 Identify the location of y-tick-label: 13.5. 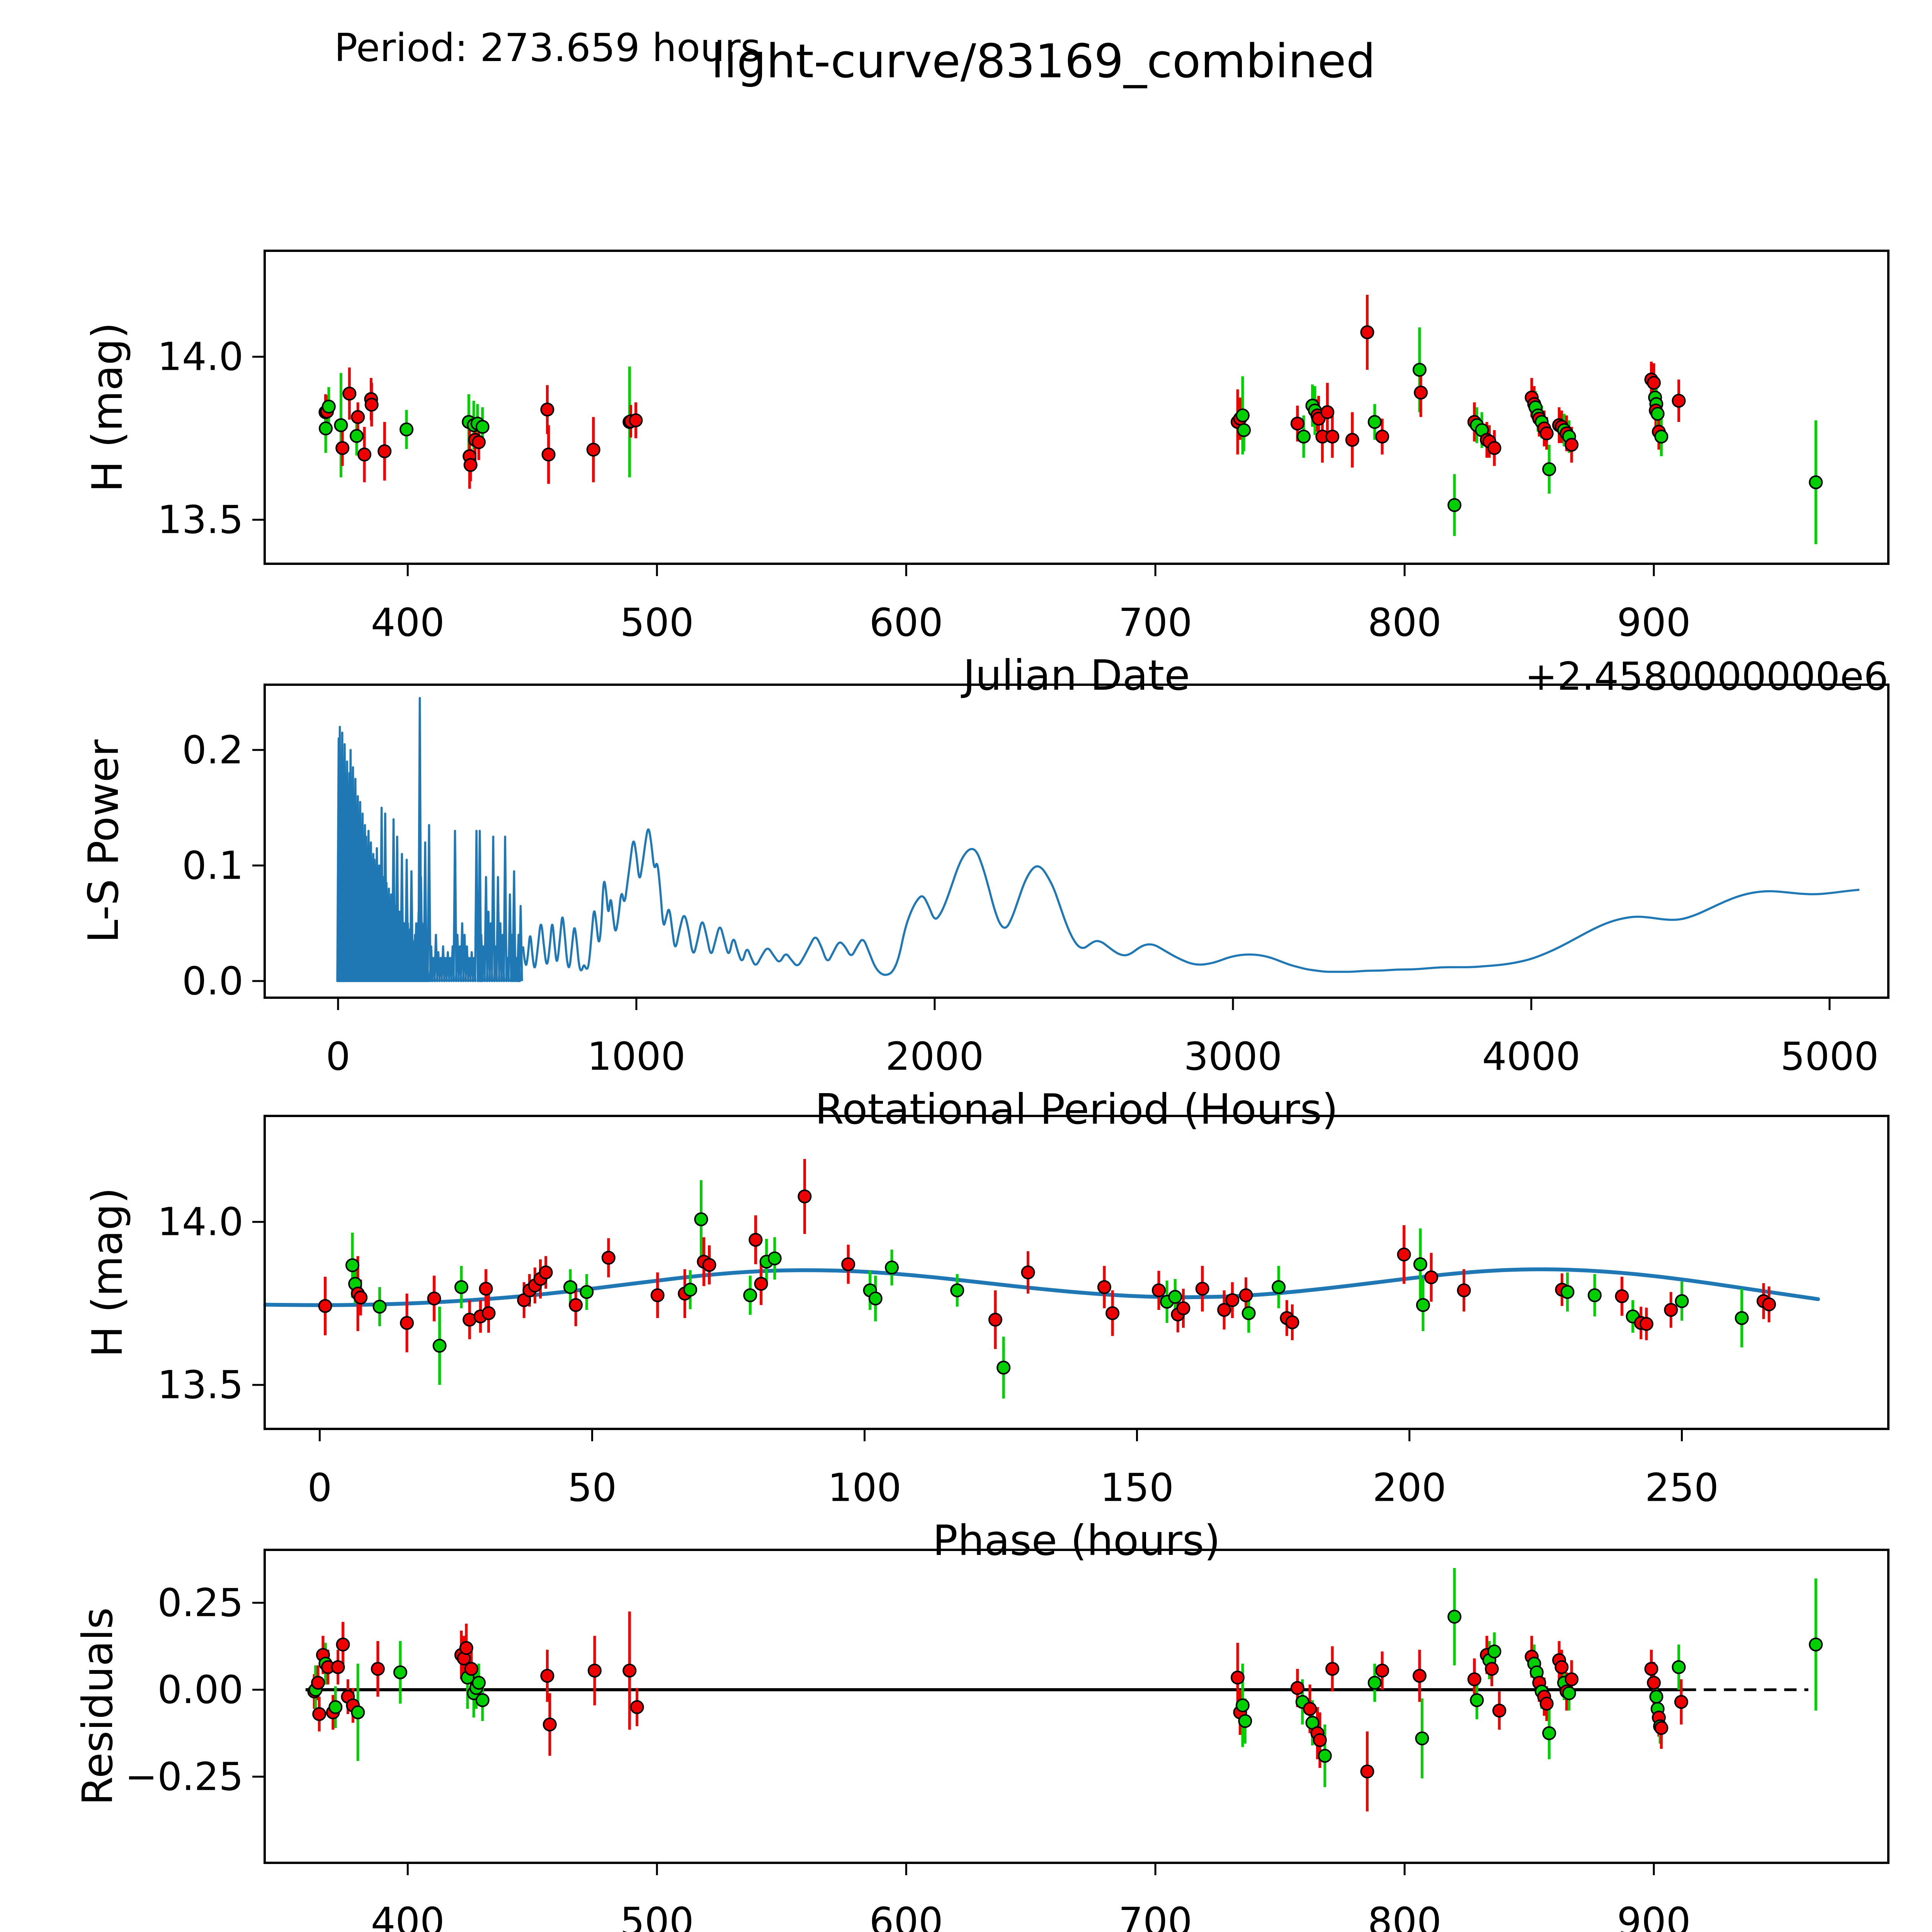
(200, 1385).